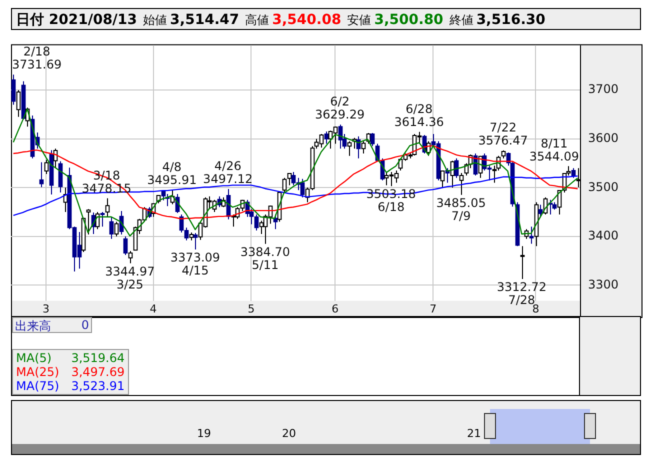  Describe the element at coordinates (98, 386) in the screenshot. I see `text: 3,523.91` at that location.